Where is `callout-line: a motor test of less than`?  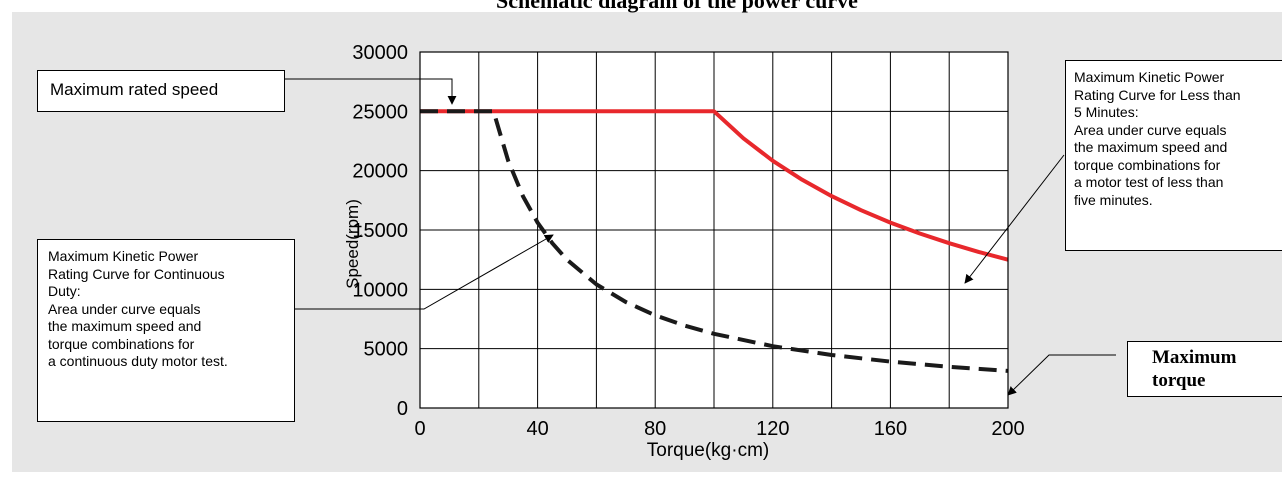
callout-line: a motor test of less than is located at coordinates (1149, 182).